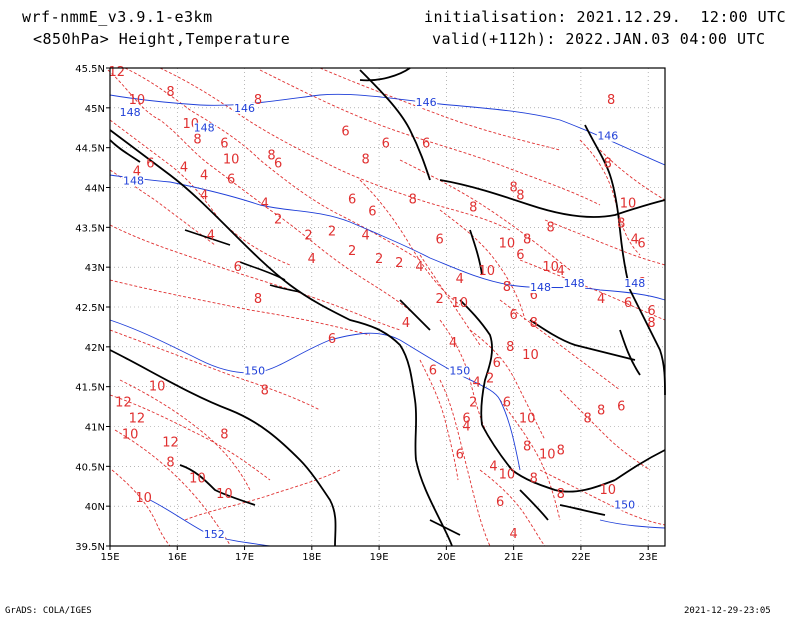  What do you see at coordinates (513, 557) in the screenshot?
I see `lon-tick-label: 21E` at bounding box center [513, 557].